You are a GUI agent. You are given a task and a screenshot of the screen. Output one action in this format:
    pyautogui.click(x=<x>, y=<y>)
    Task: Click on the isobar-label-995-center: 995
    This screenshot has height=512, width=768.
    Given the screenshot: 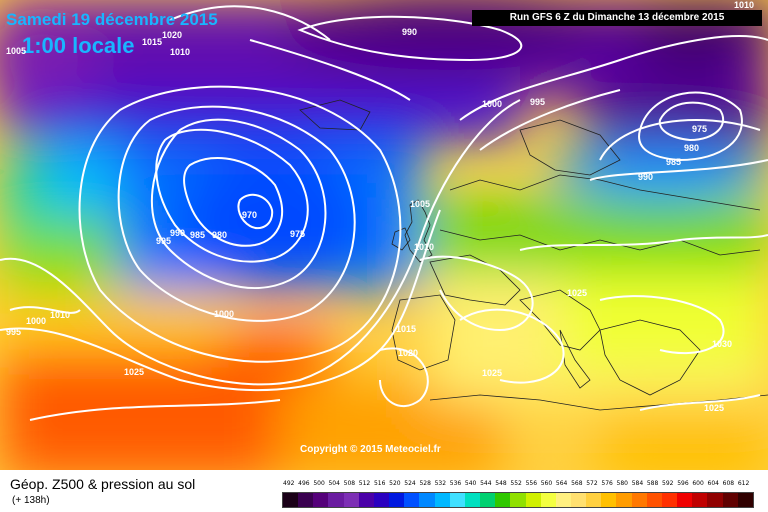 What is the action you would take?
    pyautogui.click(x=164, y=241)
    